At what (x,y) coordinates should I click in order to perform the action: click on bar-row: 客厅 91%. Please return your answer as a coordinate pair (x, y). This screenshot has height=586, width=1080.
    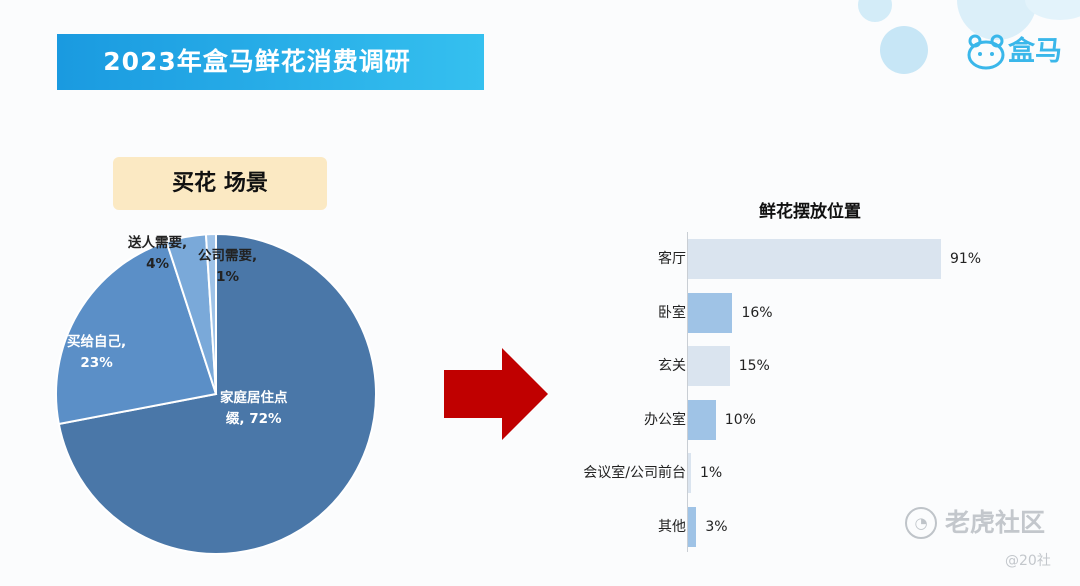
    Looking at the image, I should click on (800, 259).